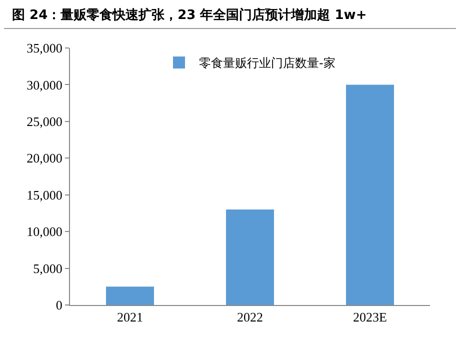 The image size is (460, 342). Describe the element at coordinates (59, 305) in the screenshot. I see `y-tick-label: 0` at that location.